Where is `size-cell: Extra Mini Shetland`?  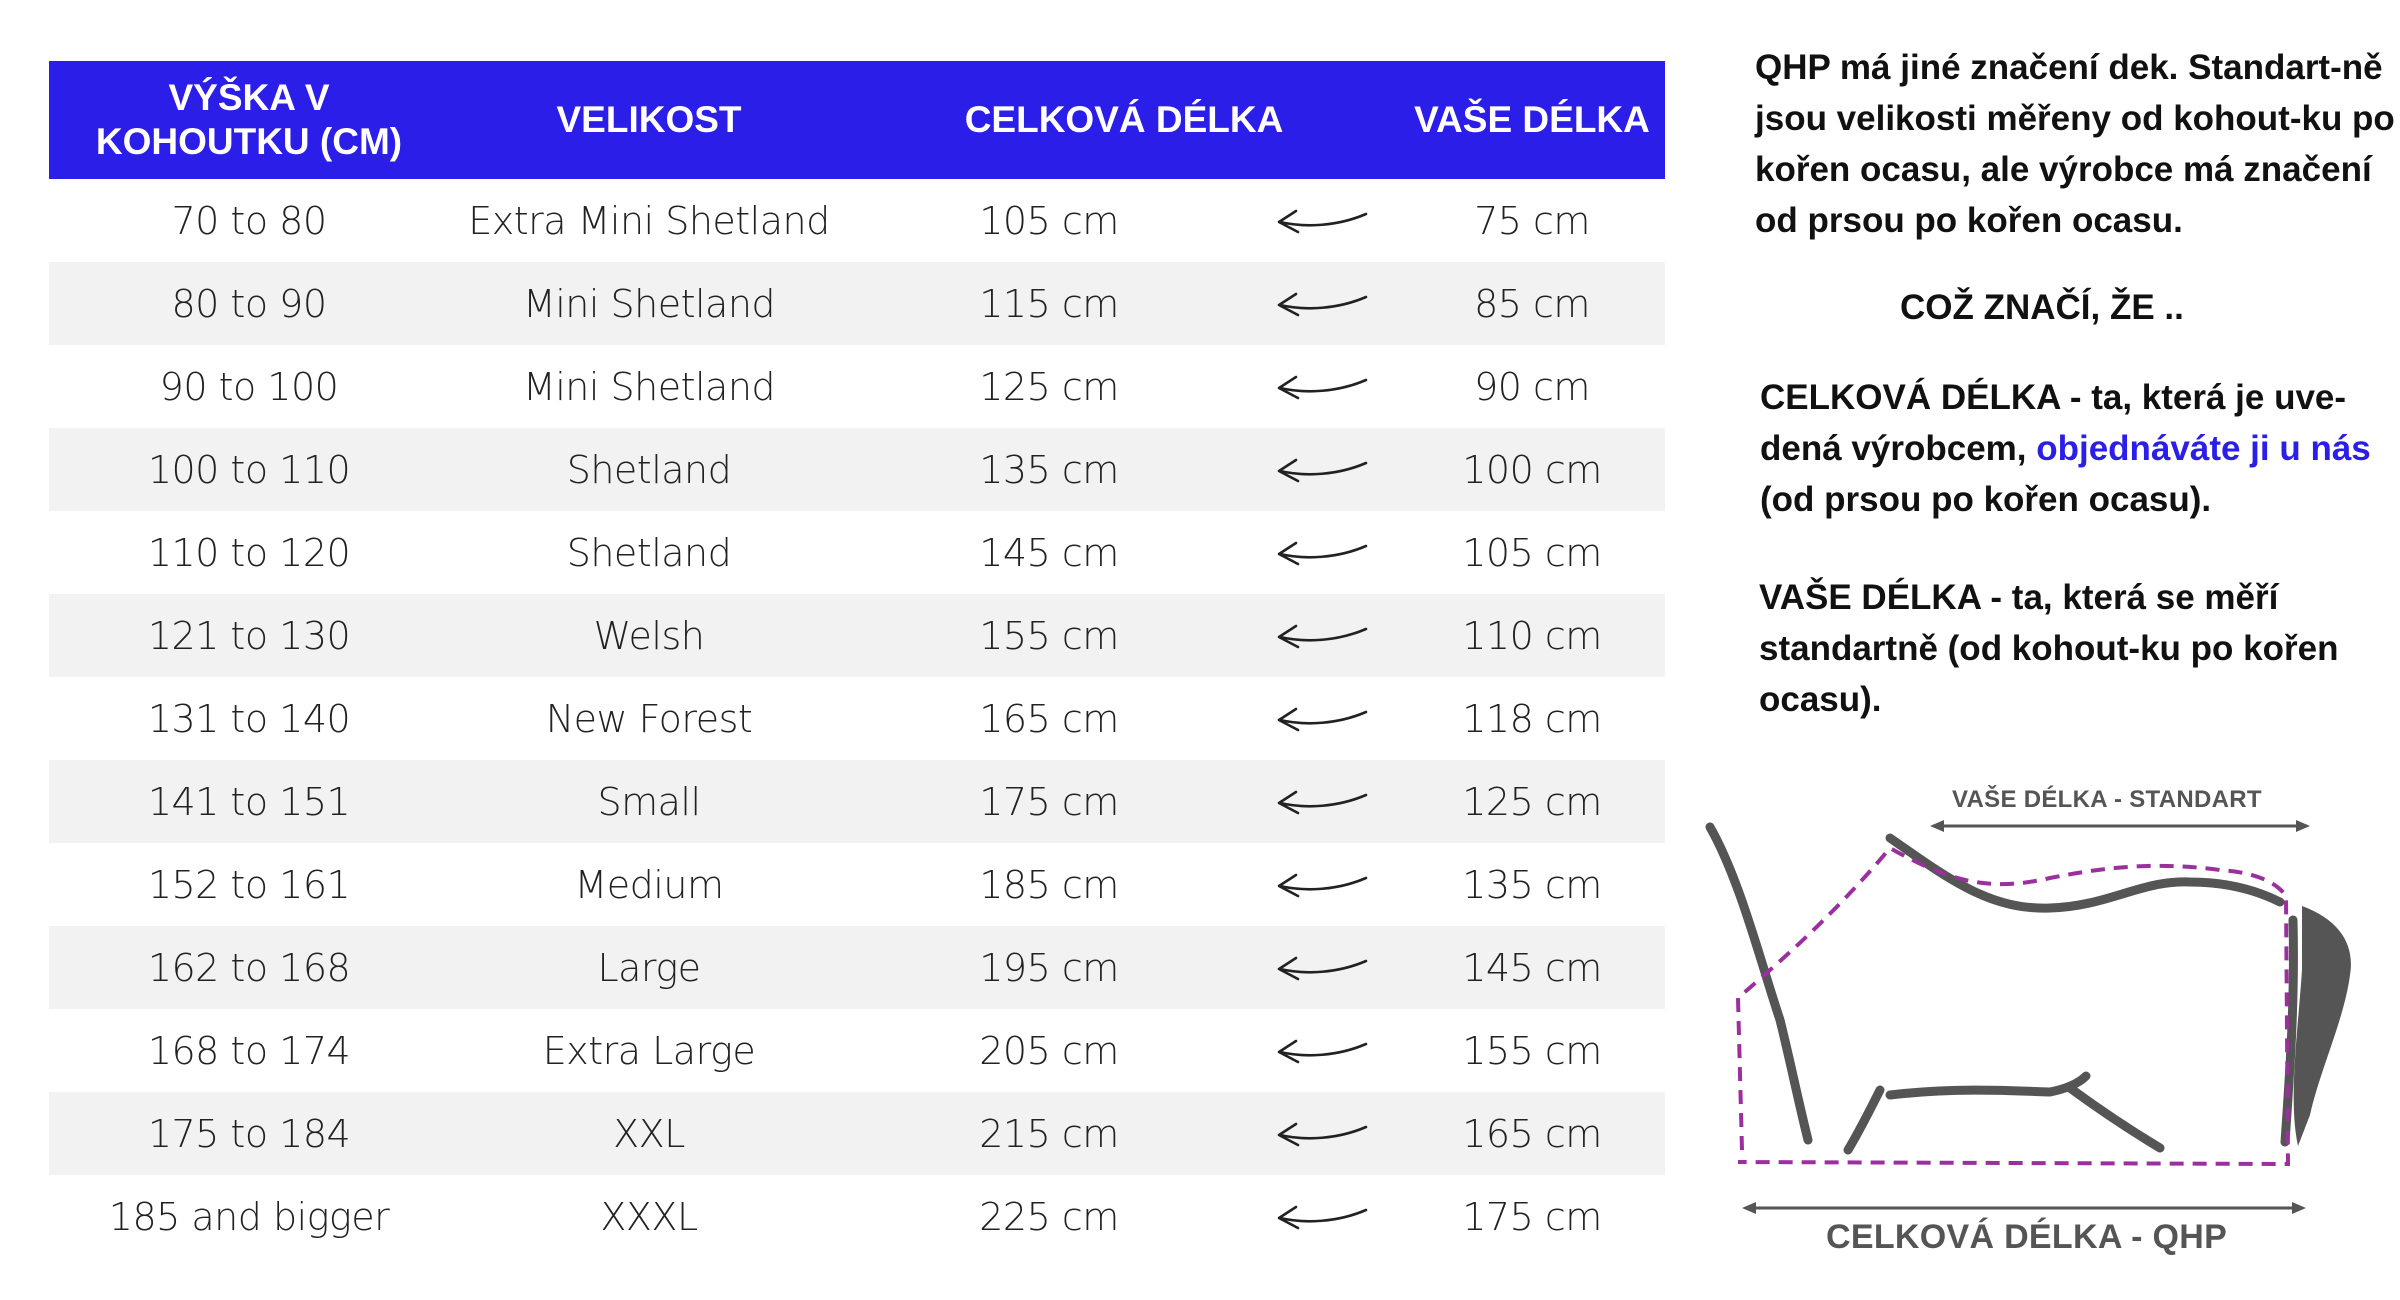 size-cell: Extra Mini Shetland is located at coordinates (649, 220).